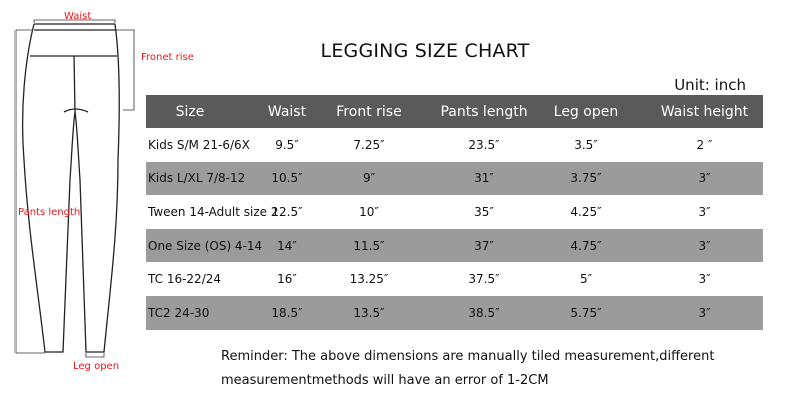 The image size is (790, 412). Describe the element at coordinates (586, 178) in the screenshot. I see `cell-leg-open: 3.75″` at that location.